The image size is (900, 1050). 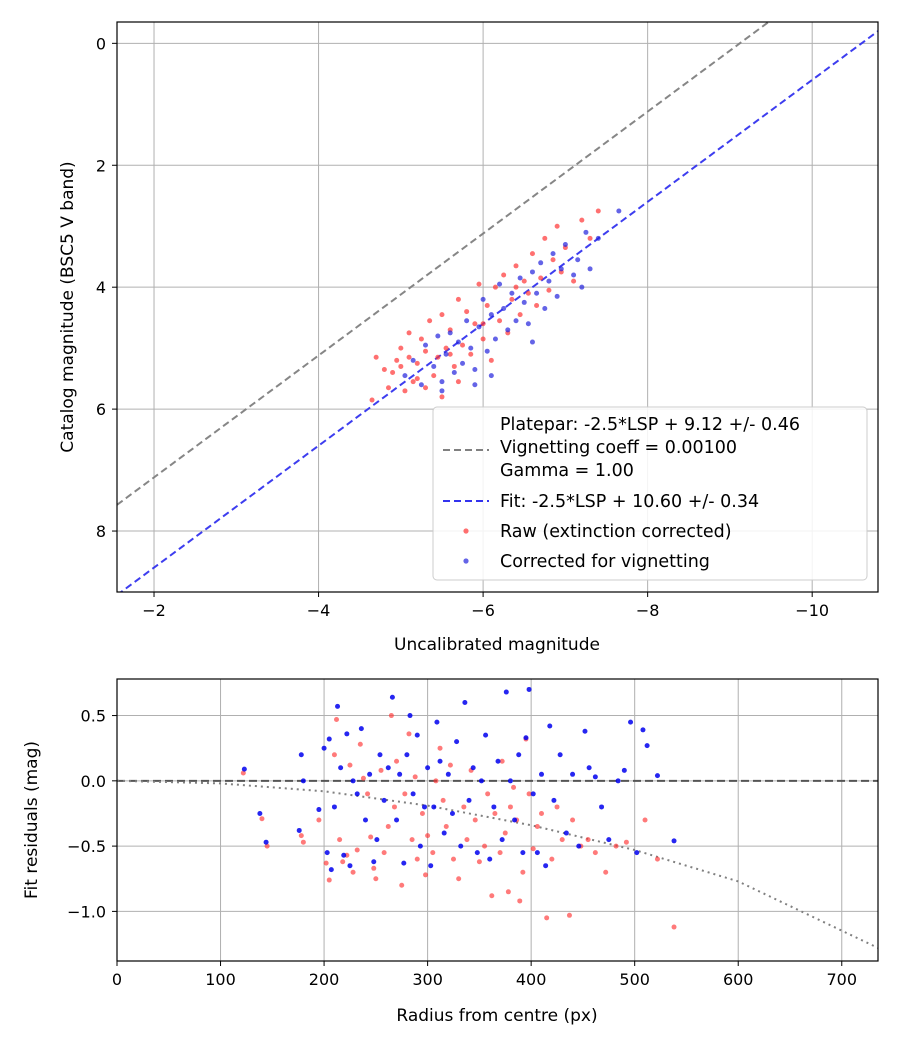 What do you see at coordinates (650, 493) in the screenshot?
I see `legend-box` at bounding box center [650, 493].